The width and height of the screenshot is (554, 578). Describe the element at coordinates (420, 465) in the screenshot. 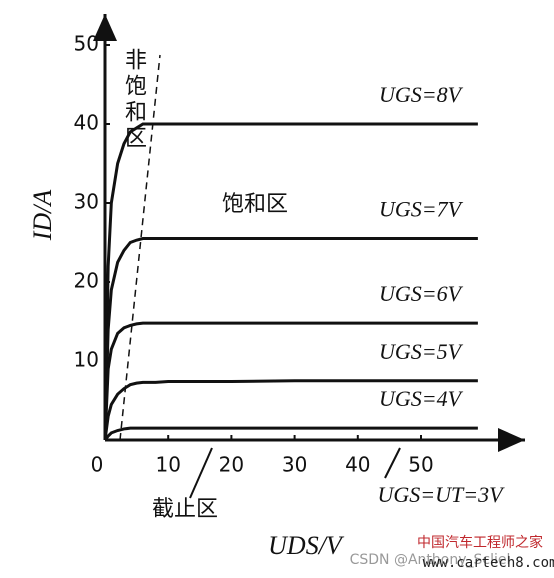

I see `x-tick-label: 50` at that location.